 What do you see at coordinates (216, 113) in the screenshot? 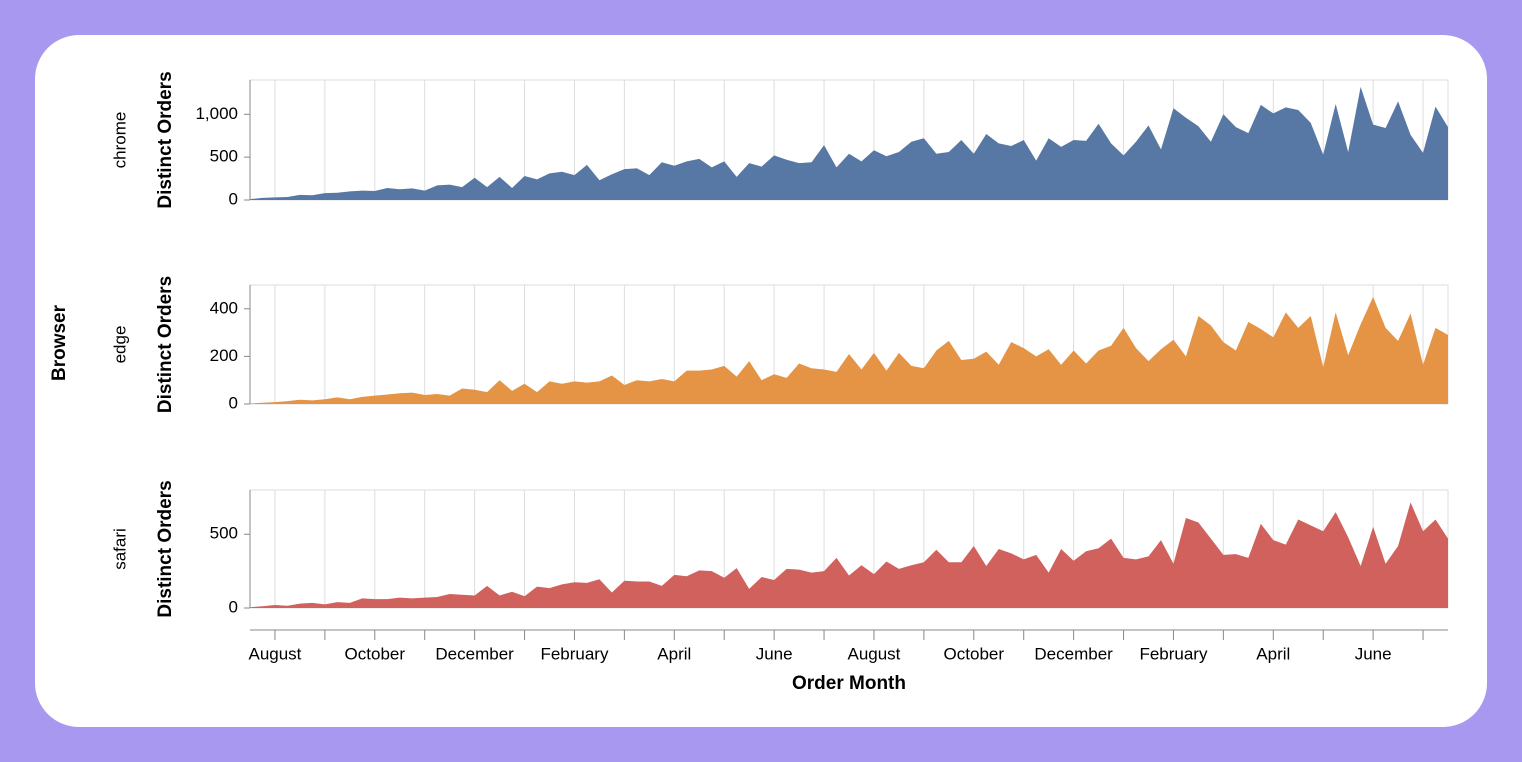
I see `y-tick-label: 1,000` at bounding box center [216, 113].